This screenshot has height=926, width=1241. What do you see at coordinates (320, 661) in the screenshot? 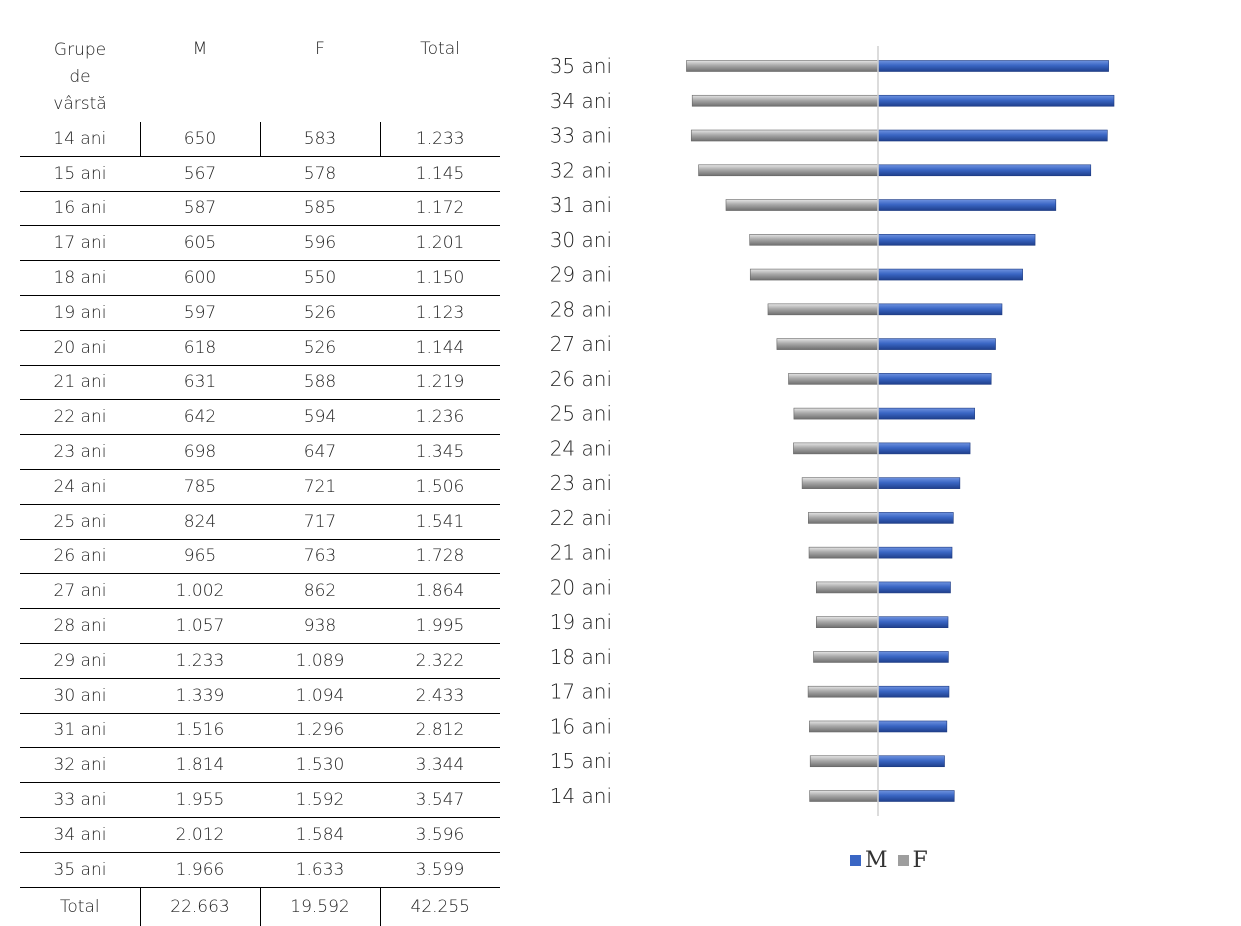
I see `cell-f: 1.089` at bounding box center [320, 661].